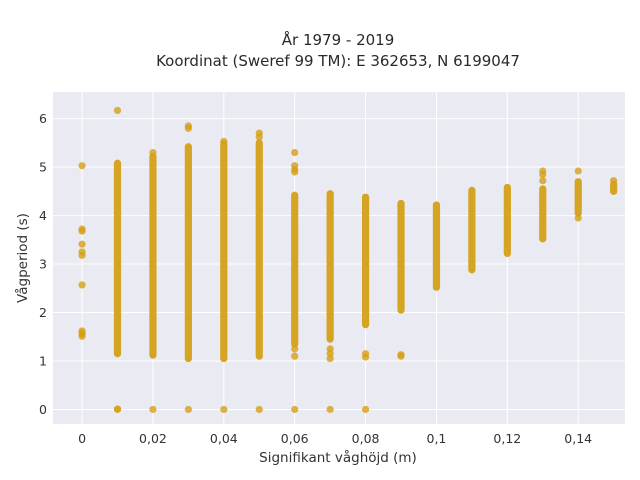 Image resolution: width=640 pixels, height=480 pixels. I want to click on y-tick-label: 3, so click(43, 264).